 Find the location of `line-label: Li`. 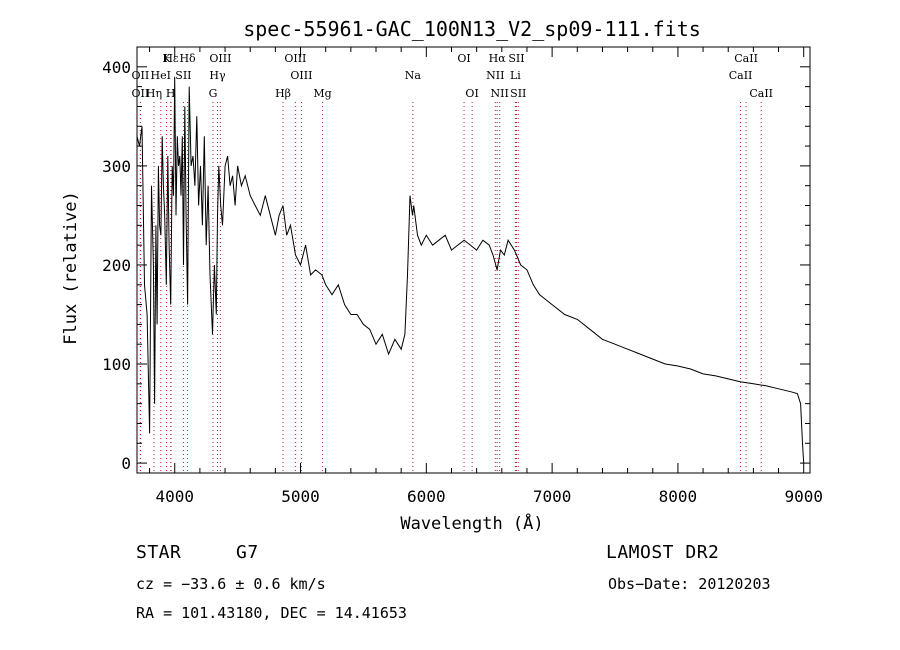

line-label: Li is located at coordinates (515, 75).